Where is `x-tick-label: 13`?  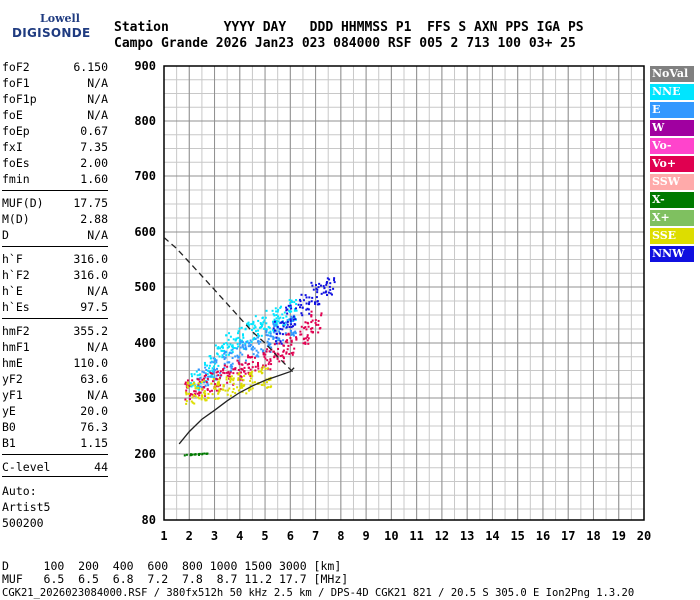 x-tick-label: 13 is located at coordinates (467, 536).